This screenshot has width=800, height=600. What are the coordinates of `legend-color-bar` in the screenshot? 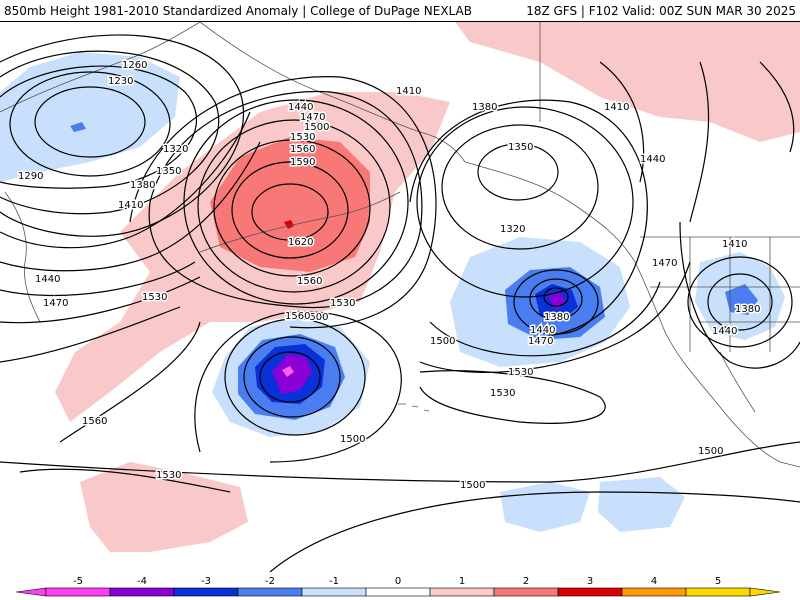 It's located at (398, 592).